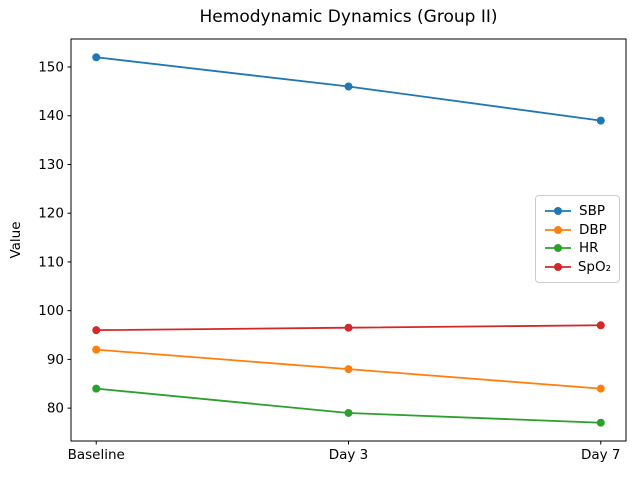 This screenshot has width=640, height=480. I want to click on legend-label: HR, so click(589, 248).